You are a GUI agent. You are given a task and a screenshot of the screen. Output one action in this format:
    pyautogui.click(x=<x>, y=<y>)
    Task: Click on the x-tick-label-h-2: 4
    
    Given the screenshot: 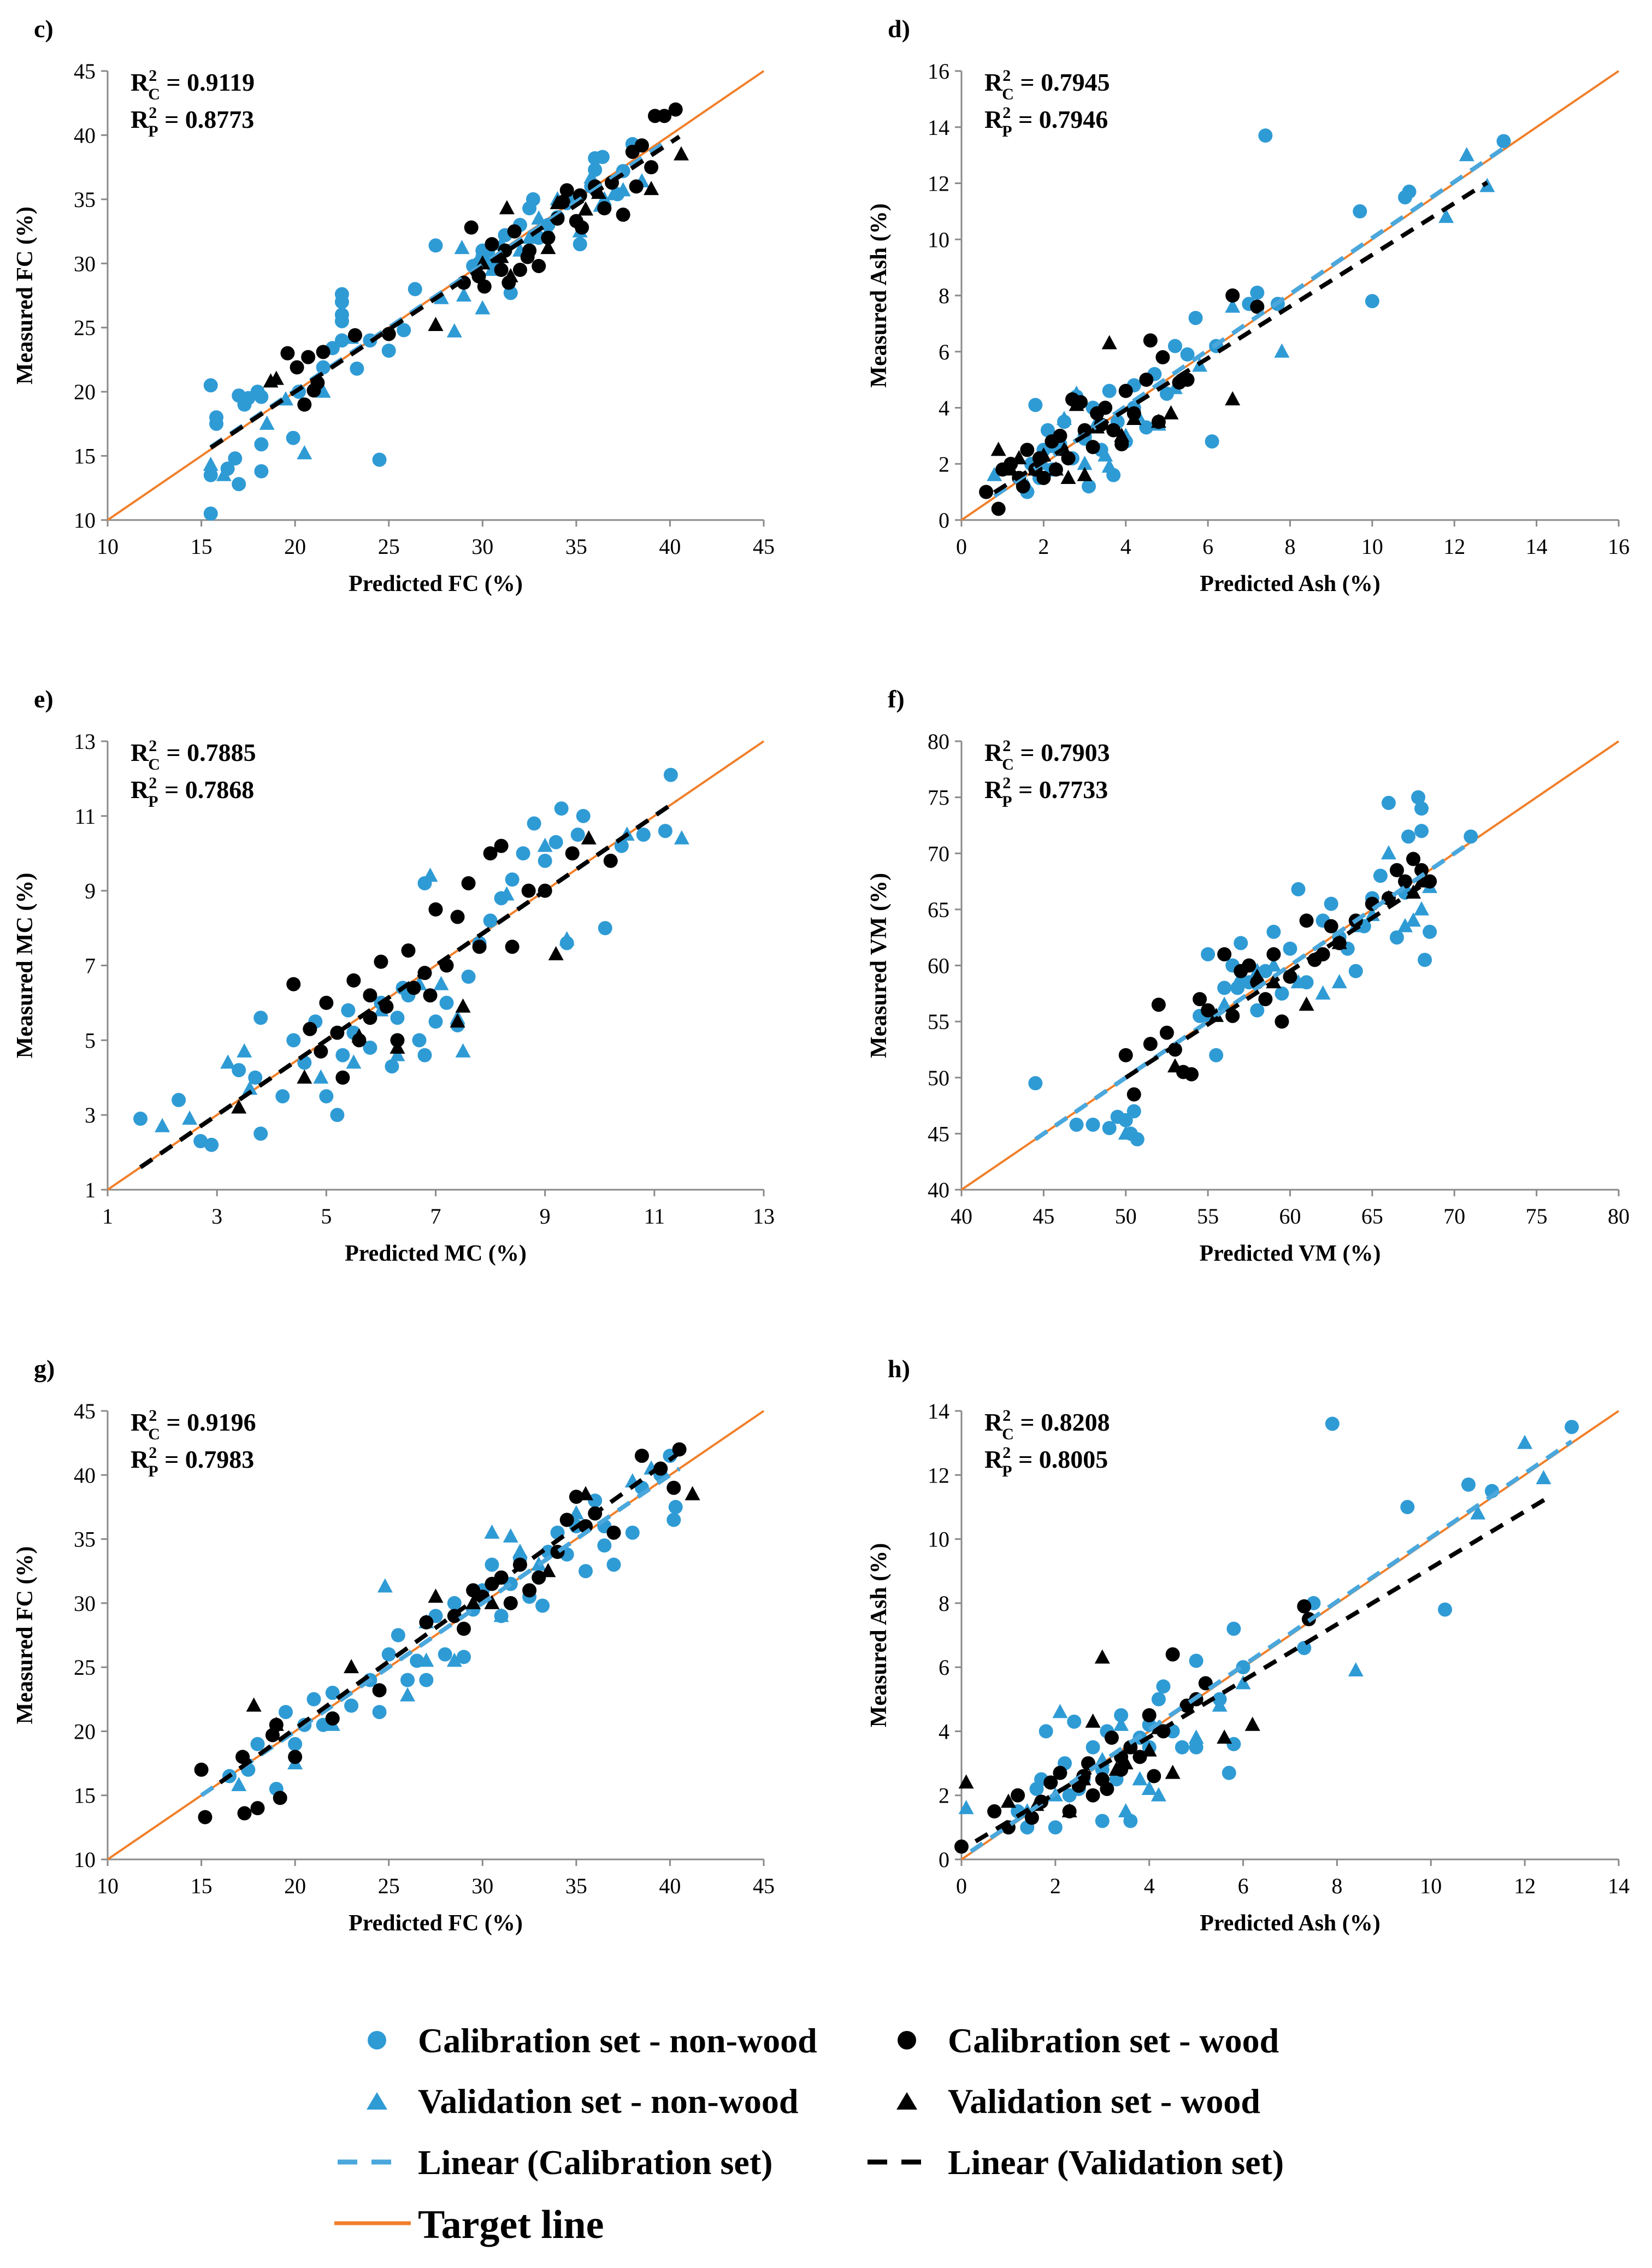 What is the action you would take?
    pyautogui.click(x=1149, y=1886)
    